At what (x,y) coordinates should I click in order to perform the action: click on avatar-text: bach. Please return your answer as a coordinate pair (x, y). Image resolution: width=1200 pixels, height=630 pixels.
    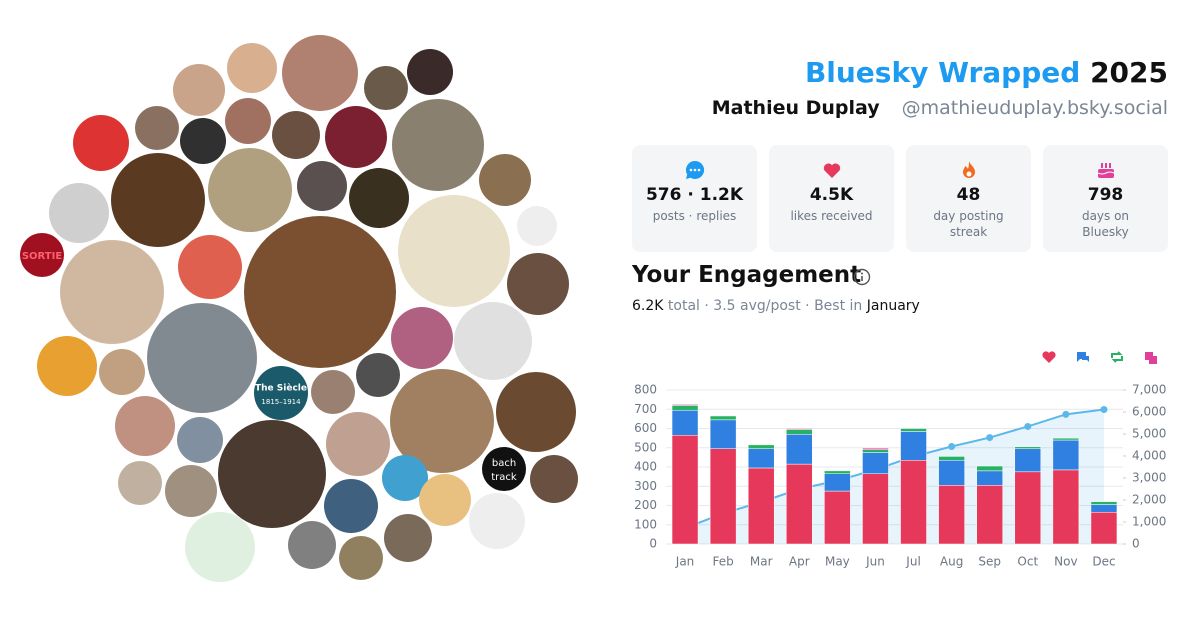
    Looking at the image, I should click on (504, 463).